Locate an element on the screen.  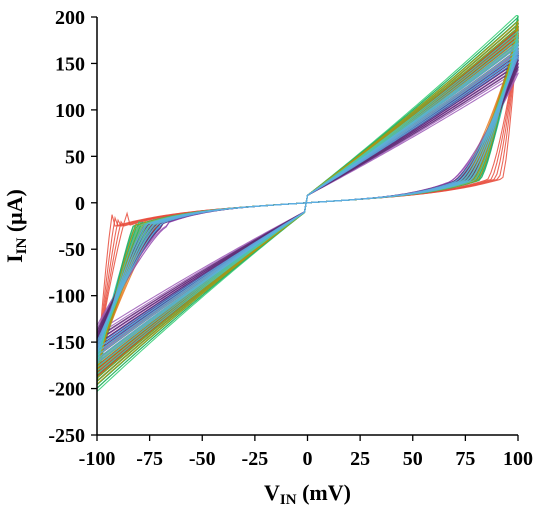
y-tick-label: -250 is located at coordinates (66, 436).